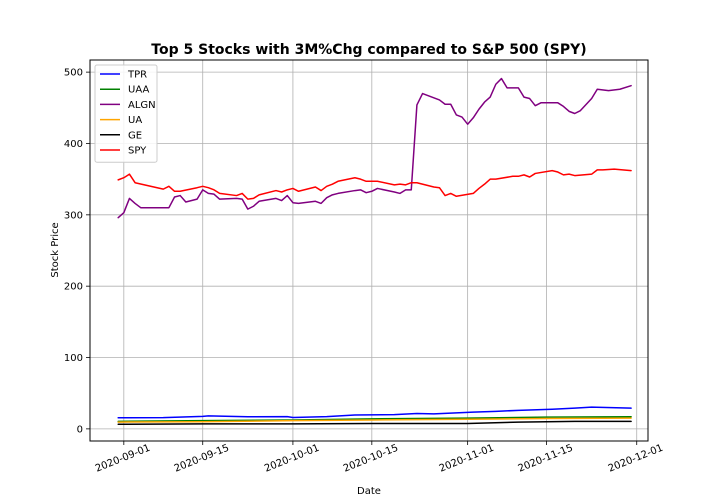 This screenshot has width=720, height=504. I want to click on y-tick-label: 400, so click(73, 144).